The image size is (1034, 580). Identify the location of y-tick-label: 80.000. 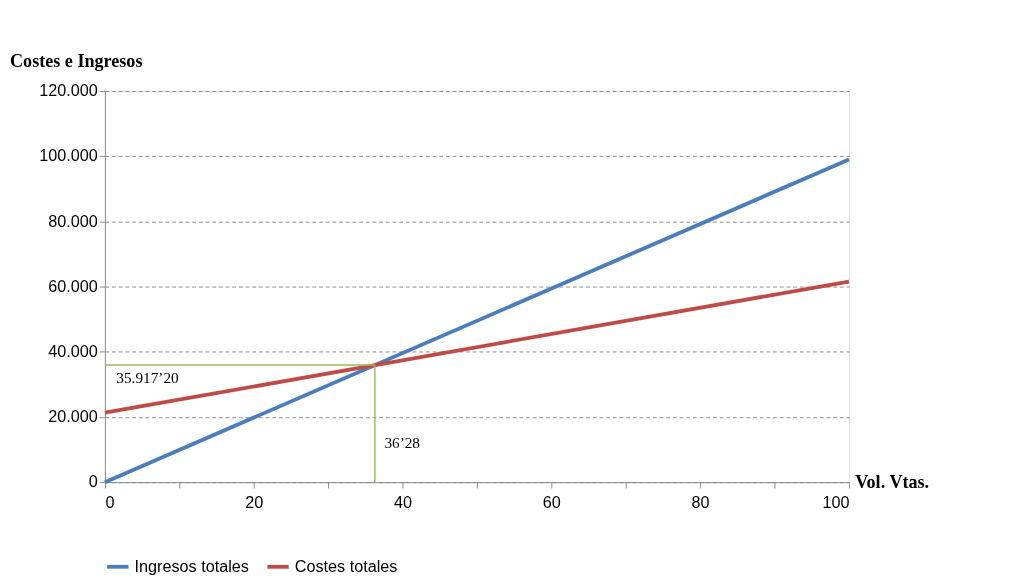
(73, 220).